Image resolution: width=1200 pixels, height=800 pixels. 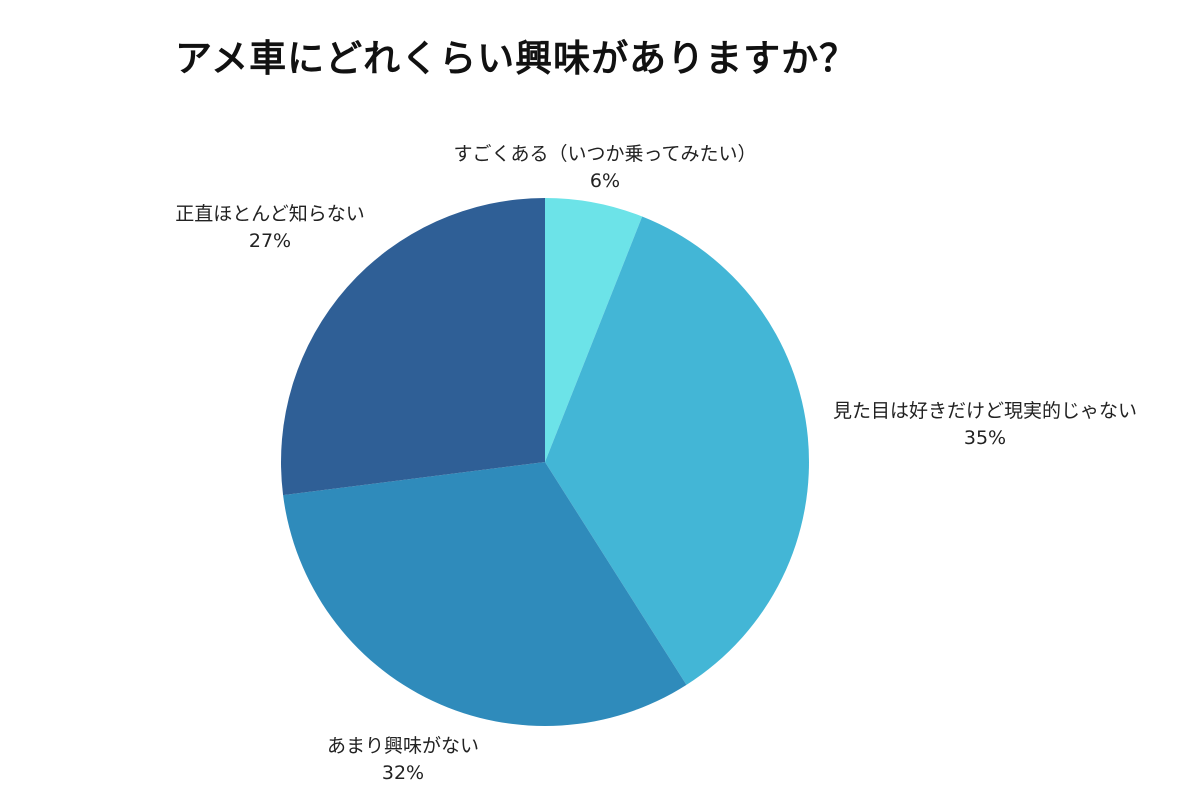 I want to click on slice-label-4: 正直ほとんど知らない, so click(x=269, y=214).